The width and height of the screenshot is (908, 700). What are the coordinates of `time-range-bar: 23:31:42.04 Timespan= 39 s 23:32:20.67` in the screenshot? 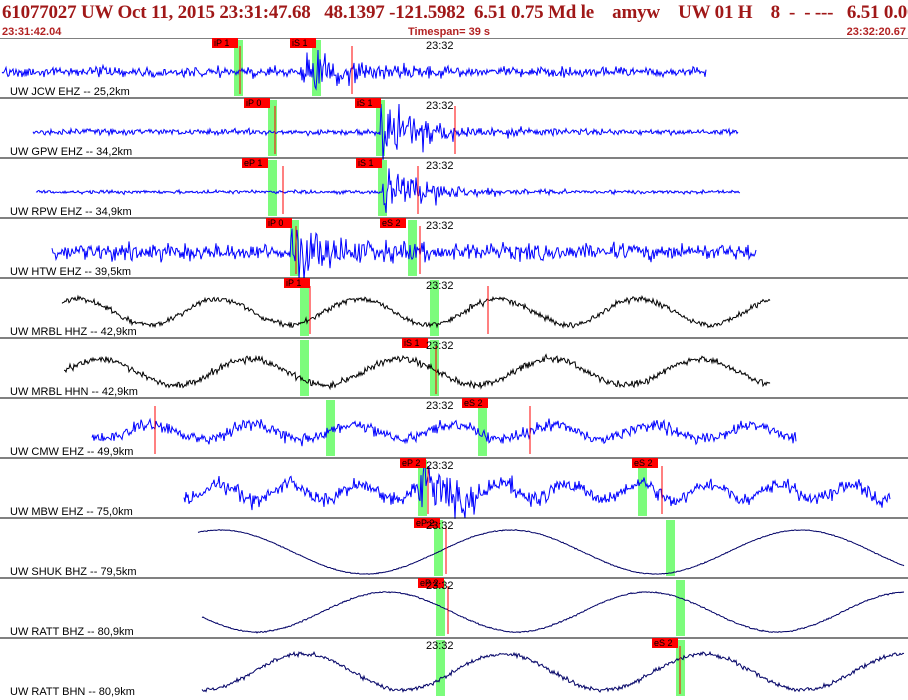 It's located at (454, 32).